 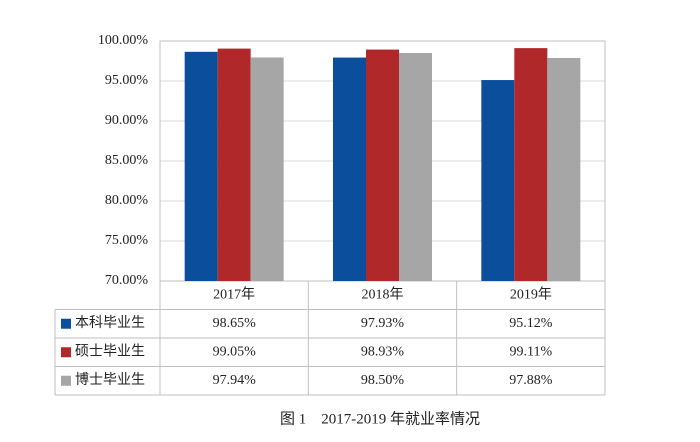 What do you see at coordinates (383, 294) in the screenshot?
I see `x-tick-label: 2018年` at bounding box center [383, 294].